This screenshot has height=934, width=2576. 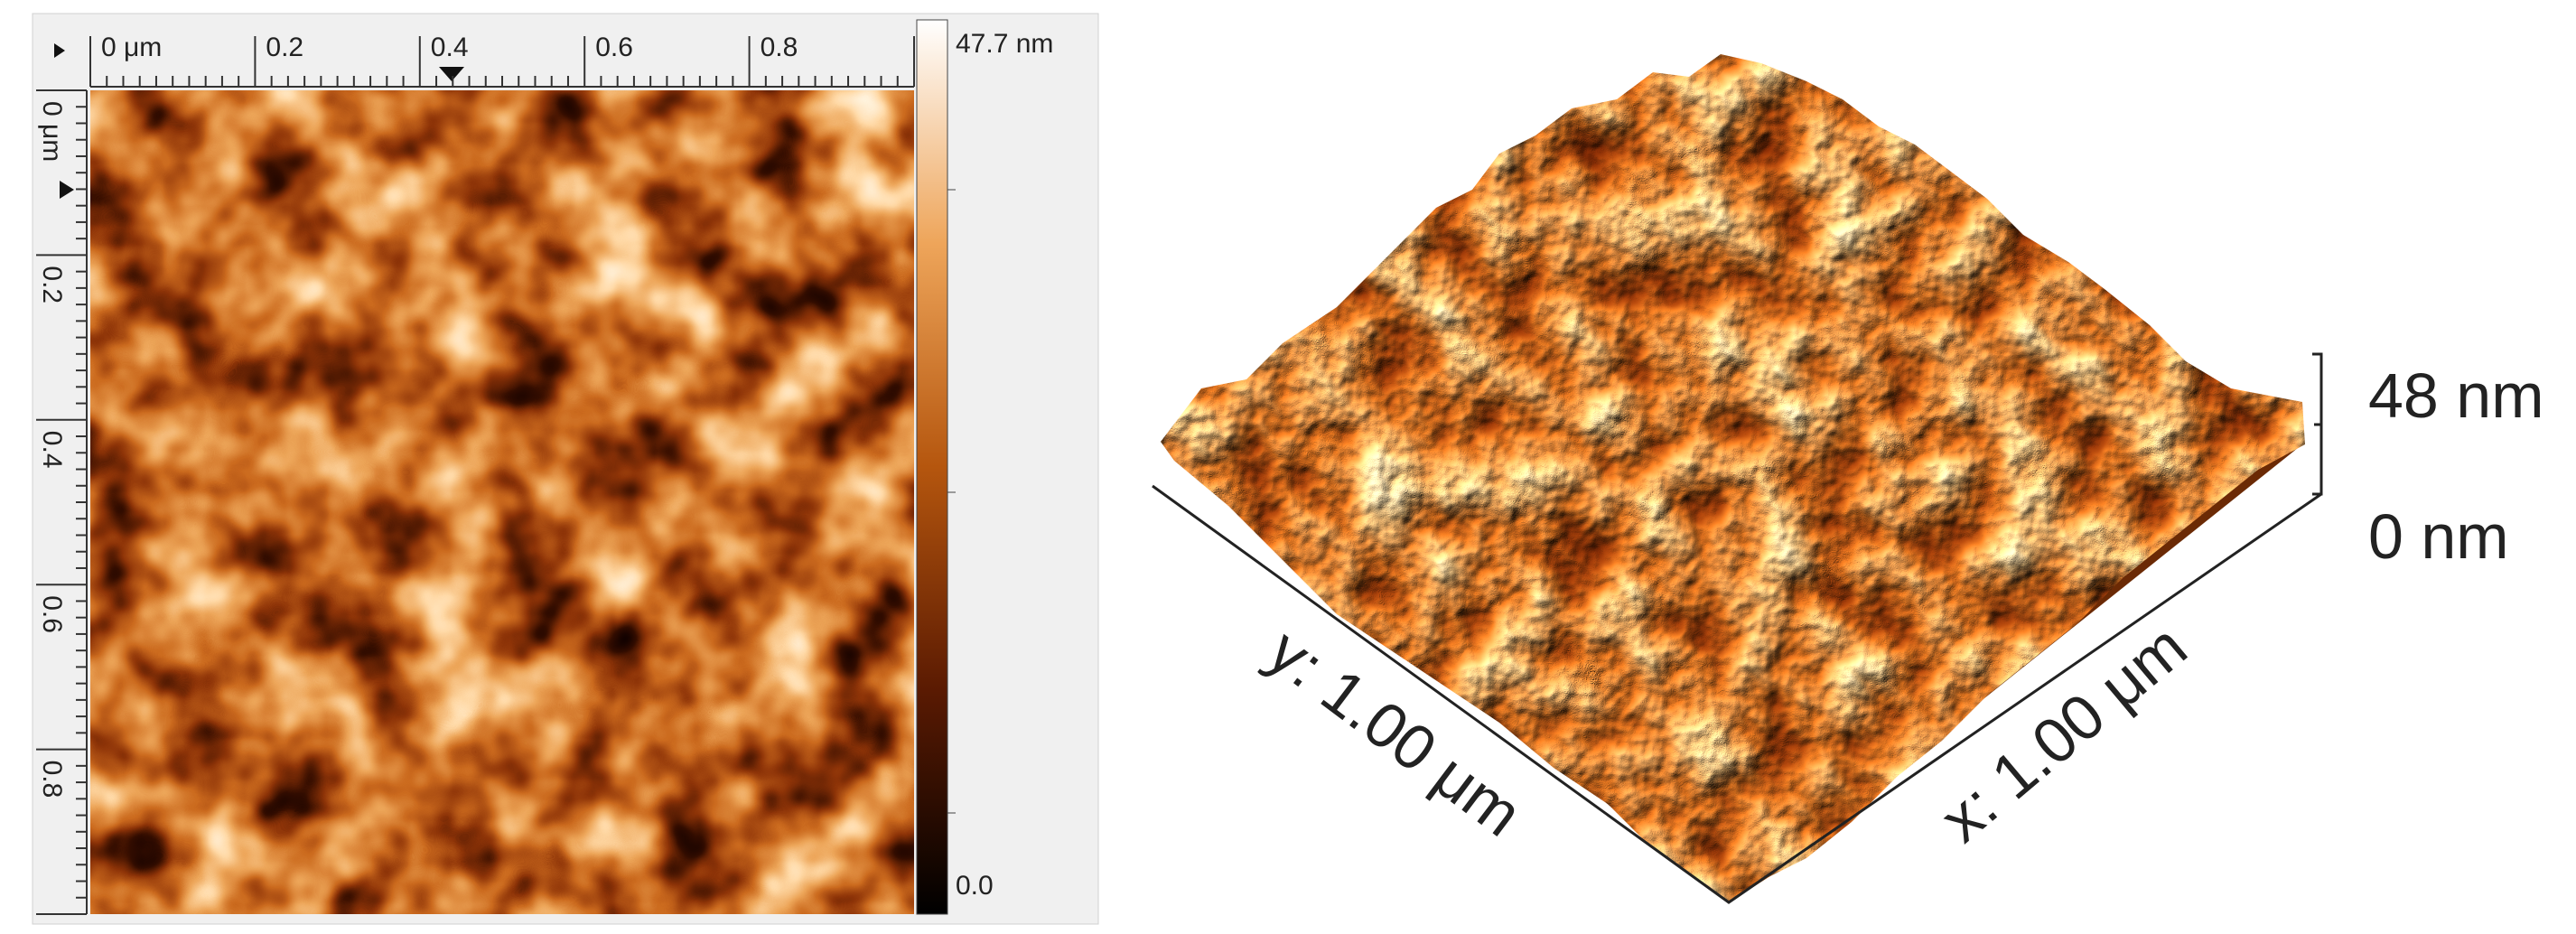 What do you see at coordinates (52, 285) in the screenshot?
I see `left-ruler-label: 0.2` at bounding box center [52, 285].